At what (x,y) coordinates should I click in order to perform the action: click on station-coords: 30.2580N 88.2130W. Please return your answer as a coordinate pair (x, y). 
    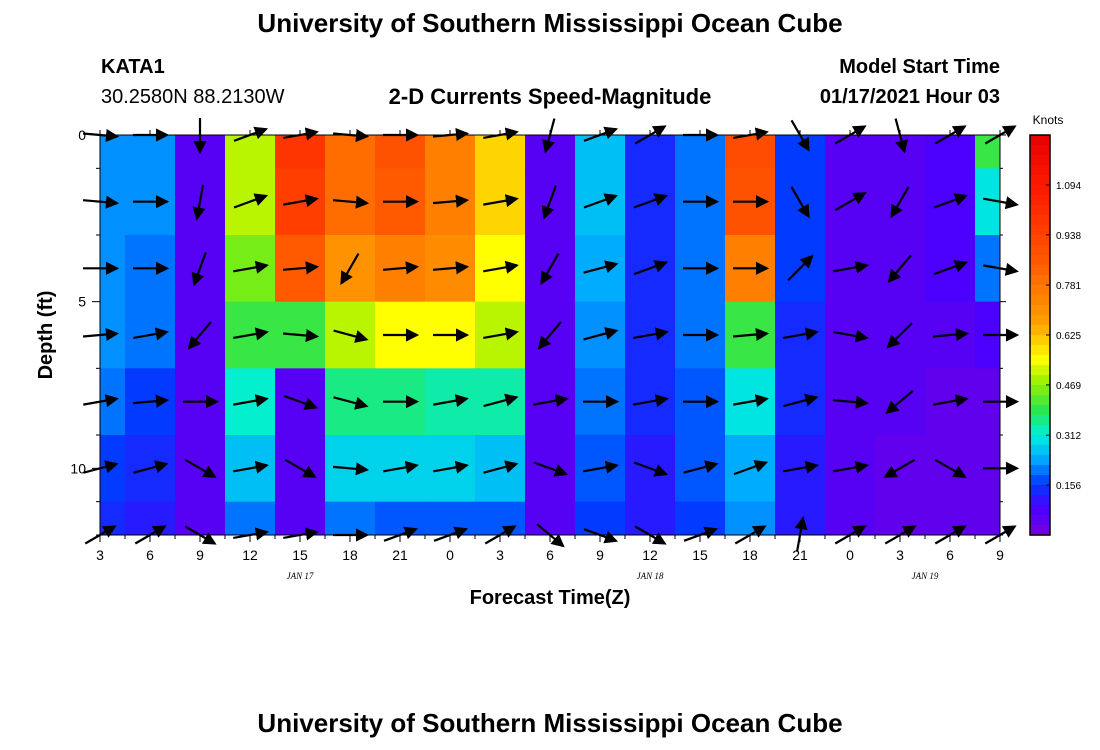
    Looking at the image, I should click on (193, 97).